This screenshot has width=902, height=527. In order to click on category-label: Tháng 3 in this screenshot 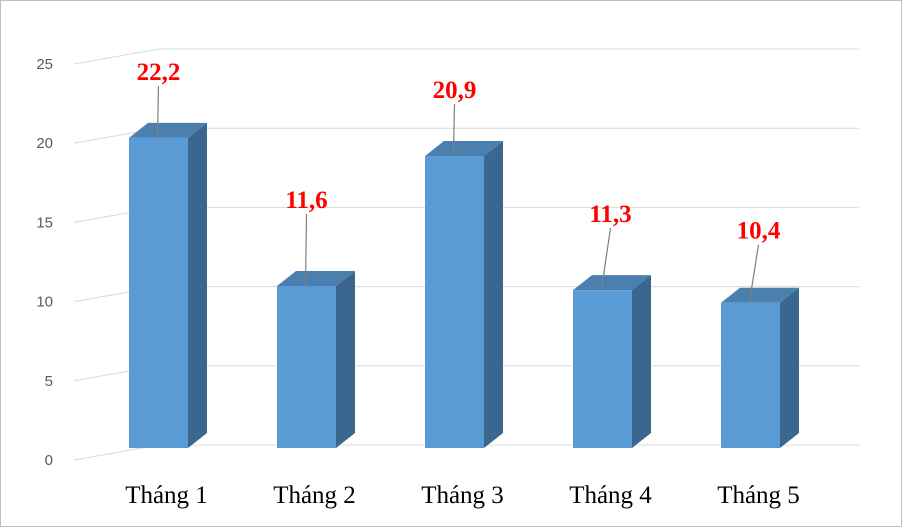, I will do `click(462, 495)`.